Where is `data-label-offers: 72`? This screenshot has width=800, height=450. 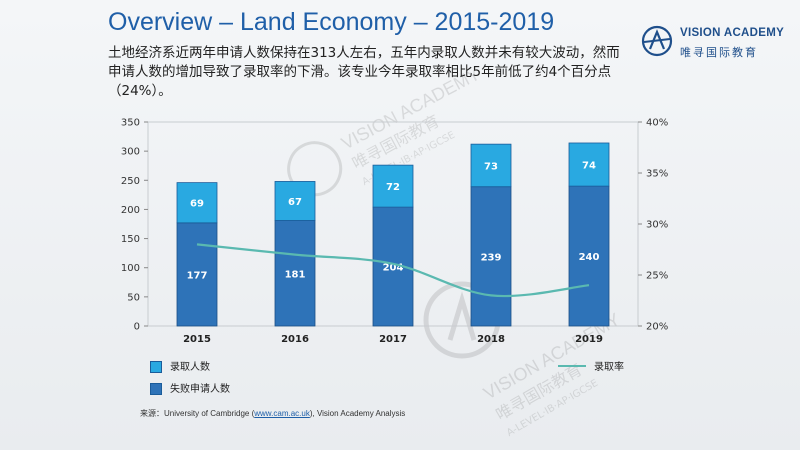
data-label-offers: 72 is located at coordinates (393, 187).